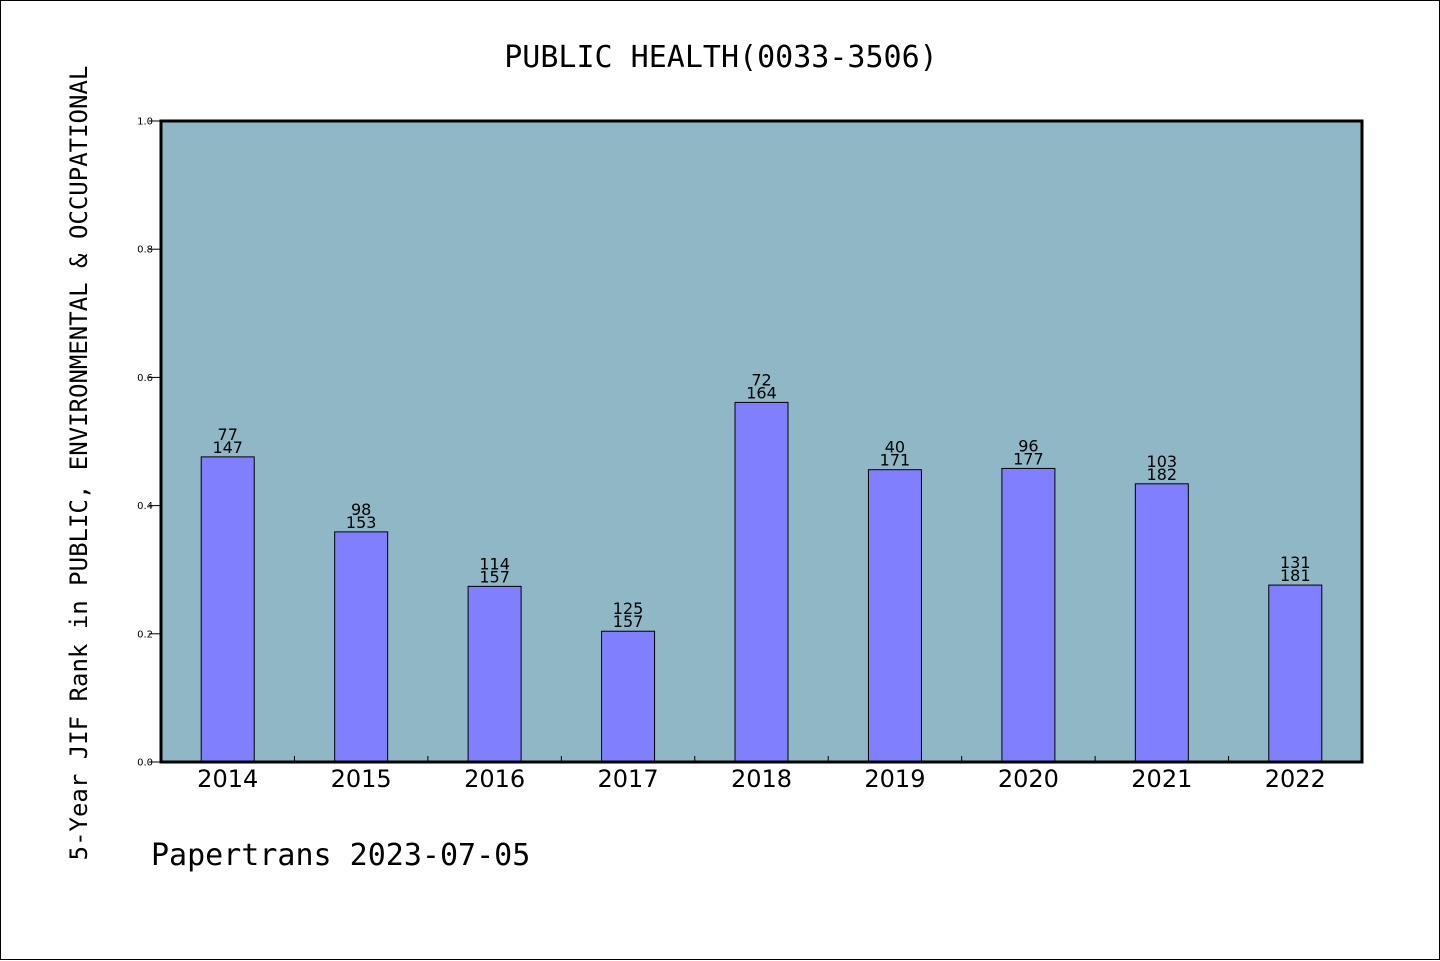  I want to click on bar-2022, so click(1295, 673).